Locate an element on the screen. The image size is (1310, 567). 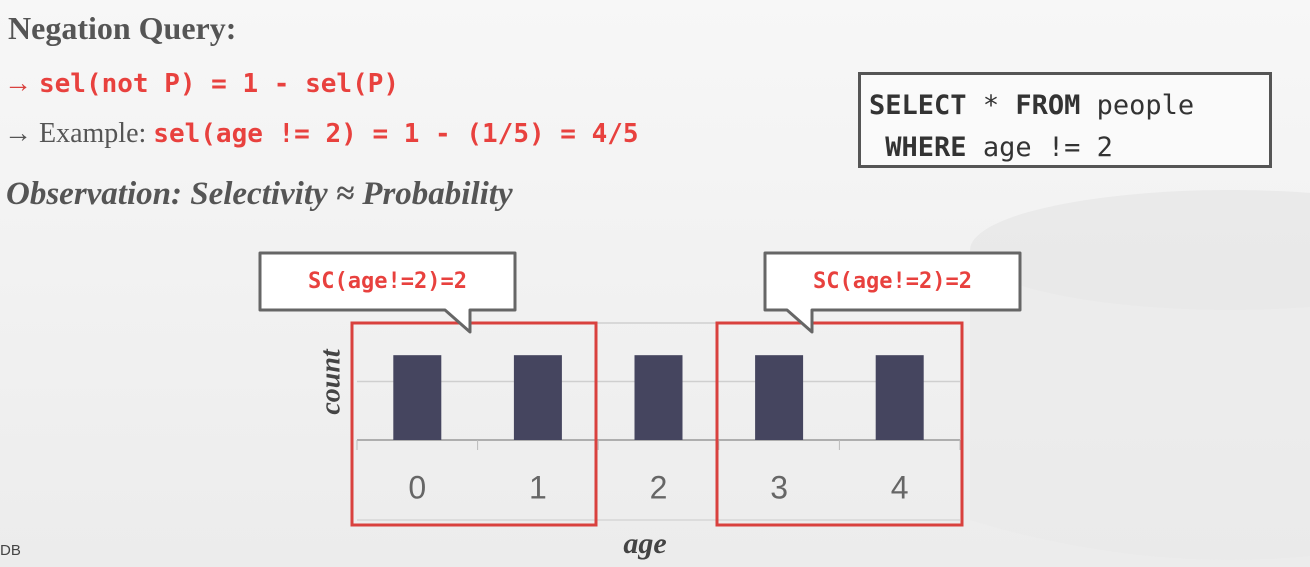
sql-line: WHERE age != 2 is located at coordinates (1069, 148).